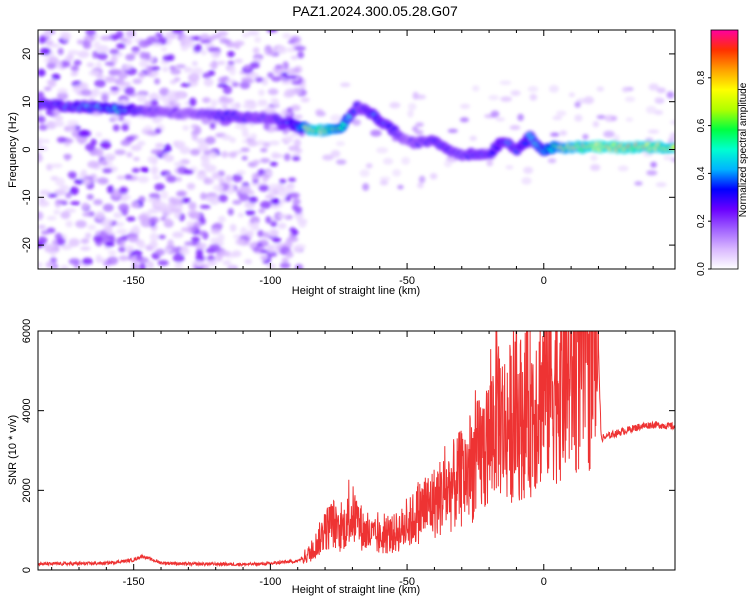  I want to click on spectrogram-xtick-label: 0, so click(544, 281).